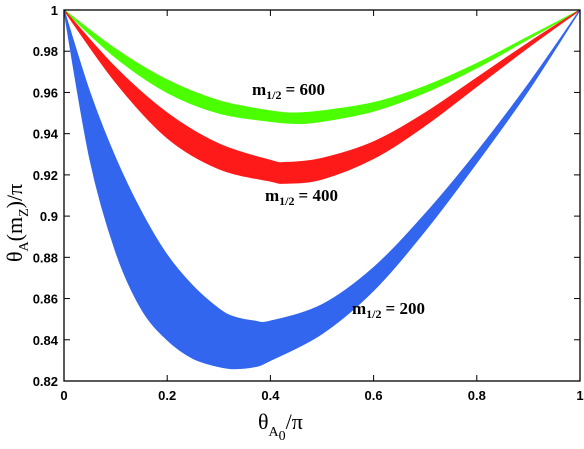 This screenshot has width=584, height=449. What do you see at coordinates (24, 212) in the screenshot?
I see `y-axis-title-paren-sub: Z` at bounding box center [24, 212].